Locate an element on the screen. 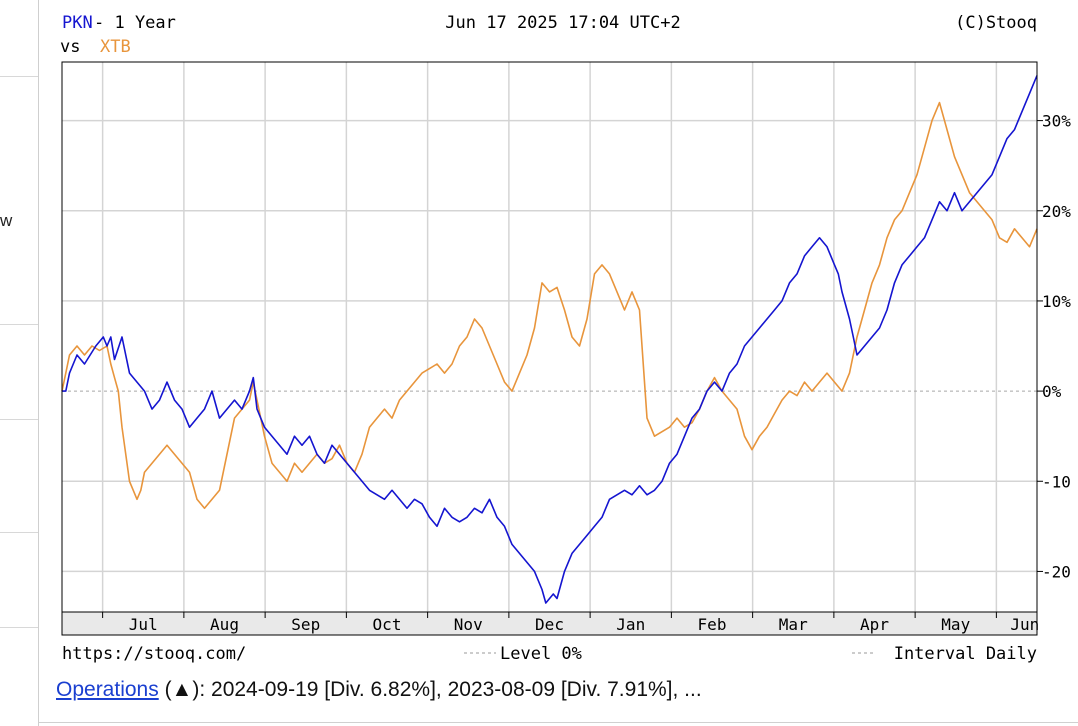 This screenshot has width=1078, height=726. compare-symbol: XTB is located at coordinates (115, 47).